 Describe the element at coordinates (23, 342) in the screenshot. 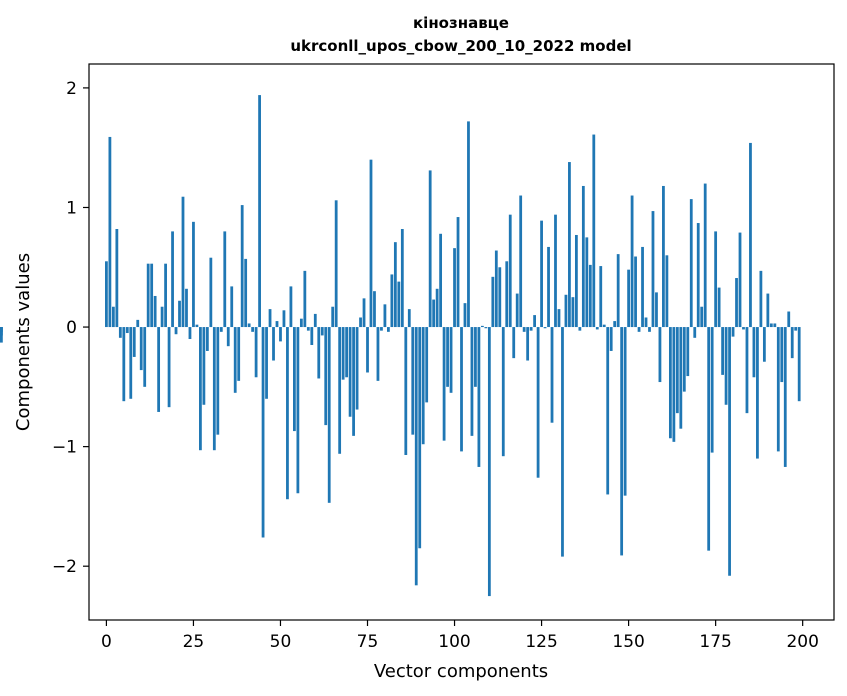

I see `y-axis-label: Components values` at that location.